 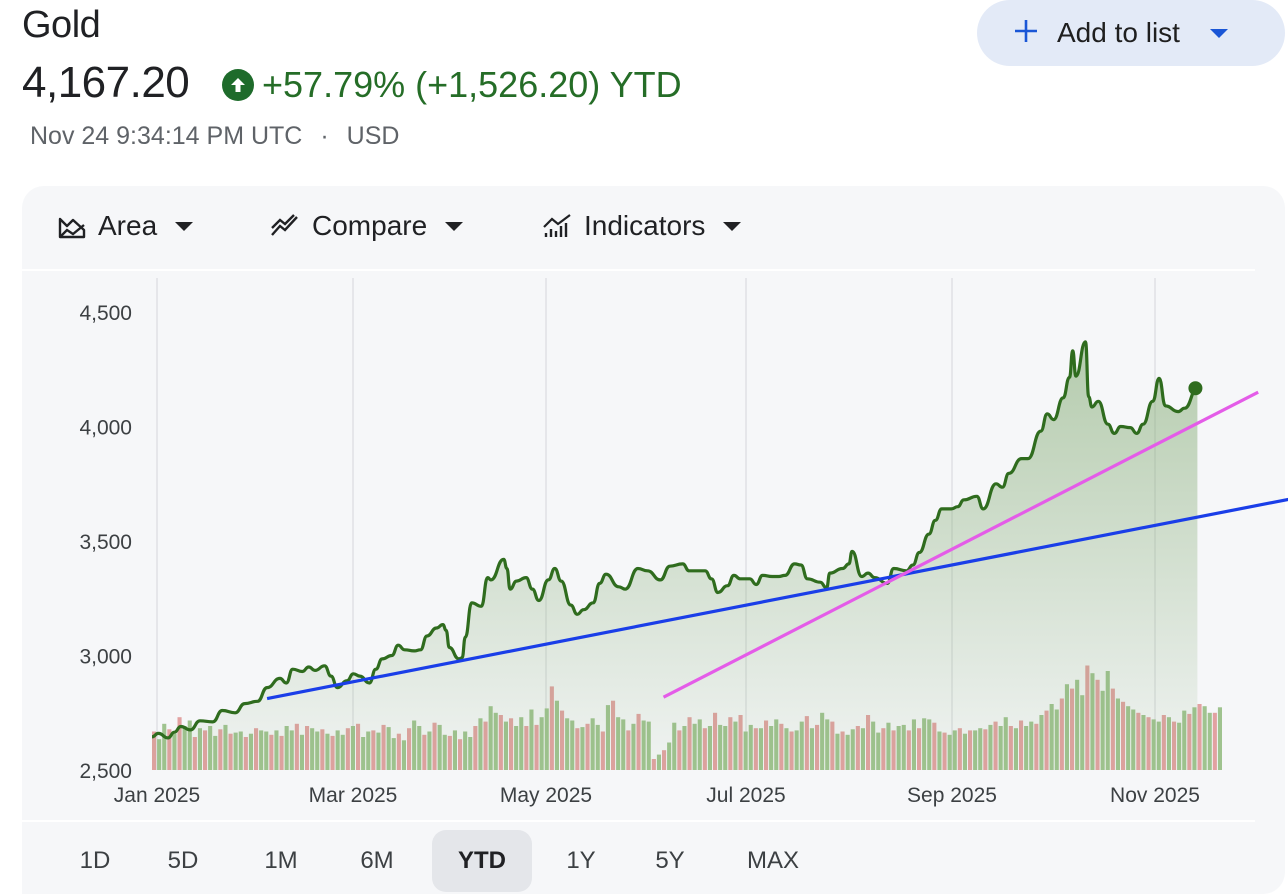 What do you see at coordinates (637, 858) in the screenshot?
I see `period-selector: 1D 5D 1M 6M YTD 1Y 5Y MAX` at bounding box center [637, 858].